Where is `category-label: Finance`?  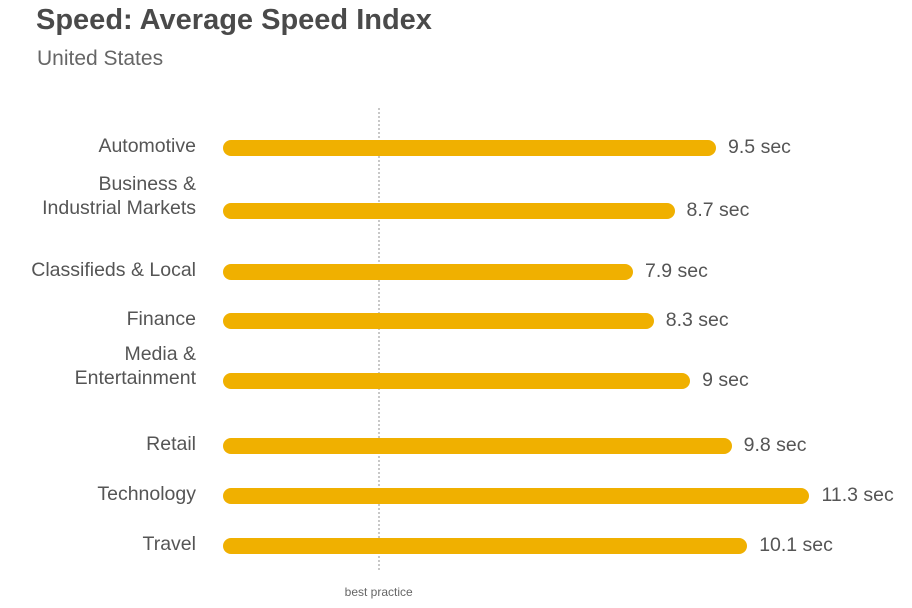
category-label: Finance is located at coordinates (161, 319).